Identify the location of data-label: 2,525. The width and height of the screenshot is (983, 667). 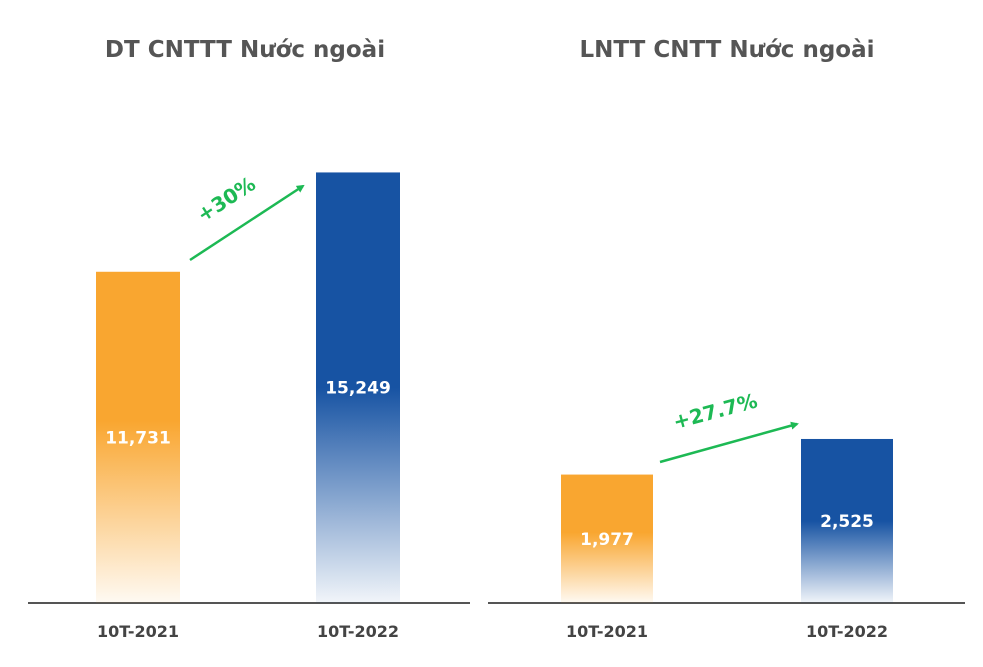
(847, 522).